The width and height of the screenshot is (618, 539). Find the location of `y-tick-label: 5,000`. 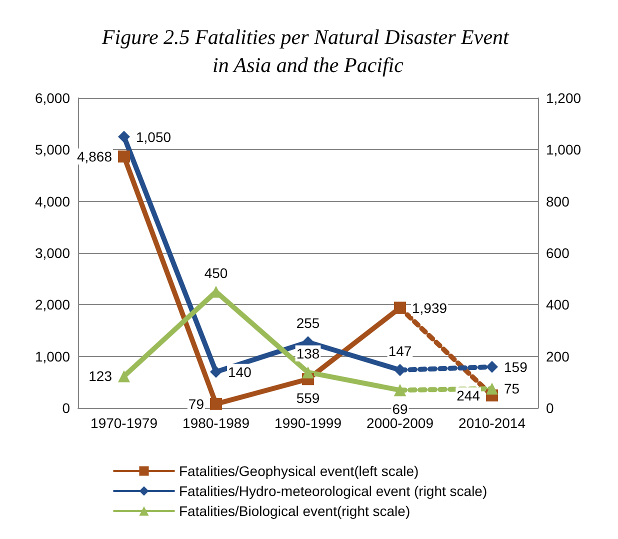

y-tick-label: 5,000 is located at coordinates (52, 150).